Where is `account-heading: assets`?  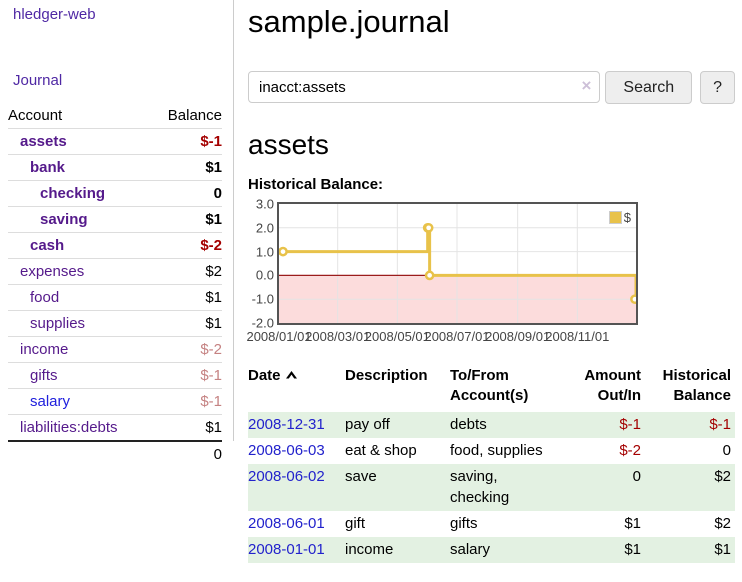
account-heading: assets is located at coordinates (288, 144).